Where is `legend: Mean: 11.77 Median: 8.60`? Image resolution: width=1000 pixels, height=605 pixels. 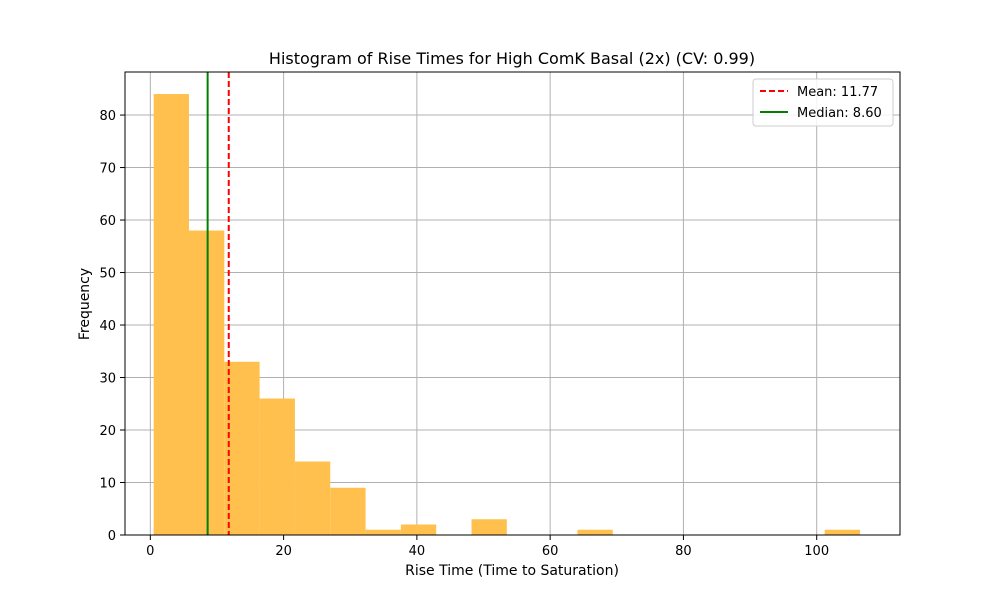 legend: Mean: 11.77 Median: 8.60 is located at coordinates (823, 102).